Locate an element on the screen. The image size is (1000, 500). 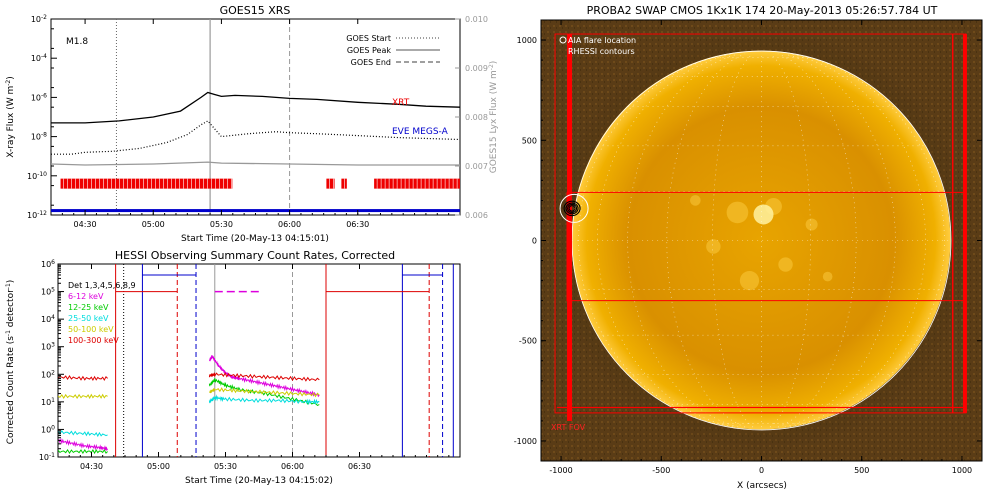
swap-y-tick-label: -500 is located at coordinates (528, 341).